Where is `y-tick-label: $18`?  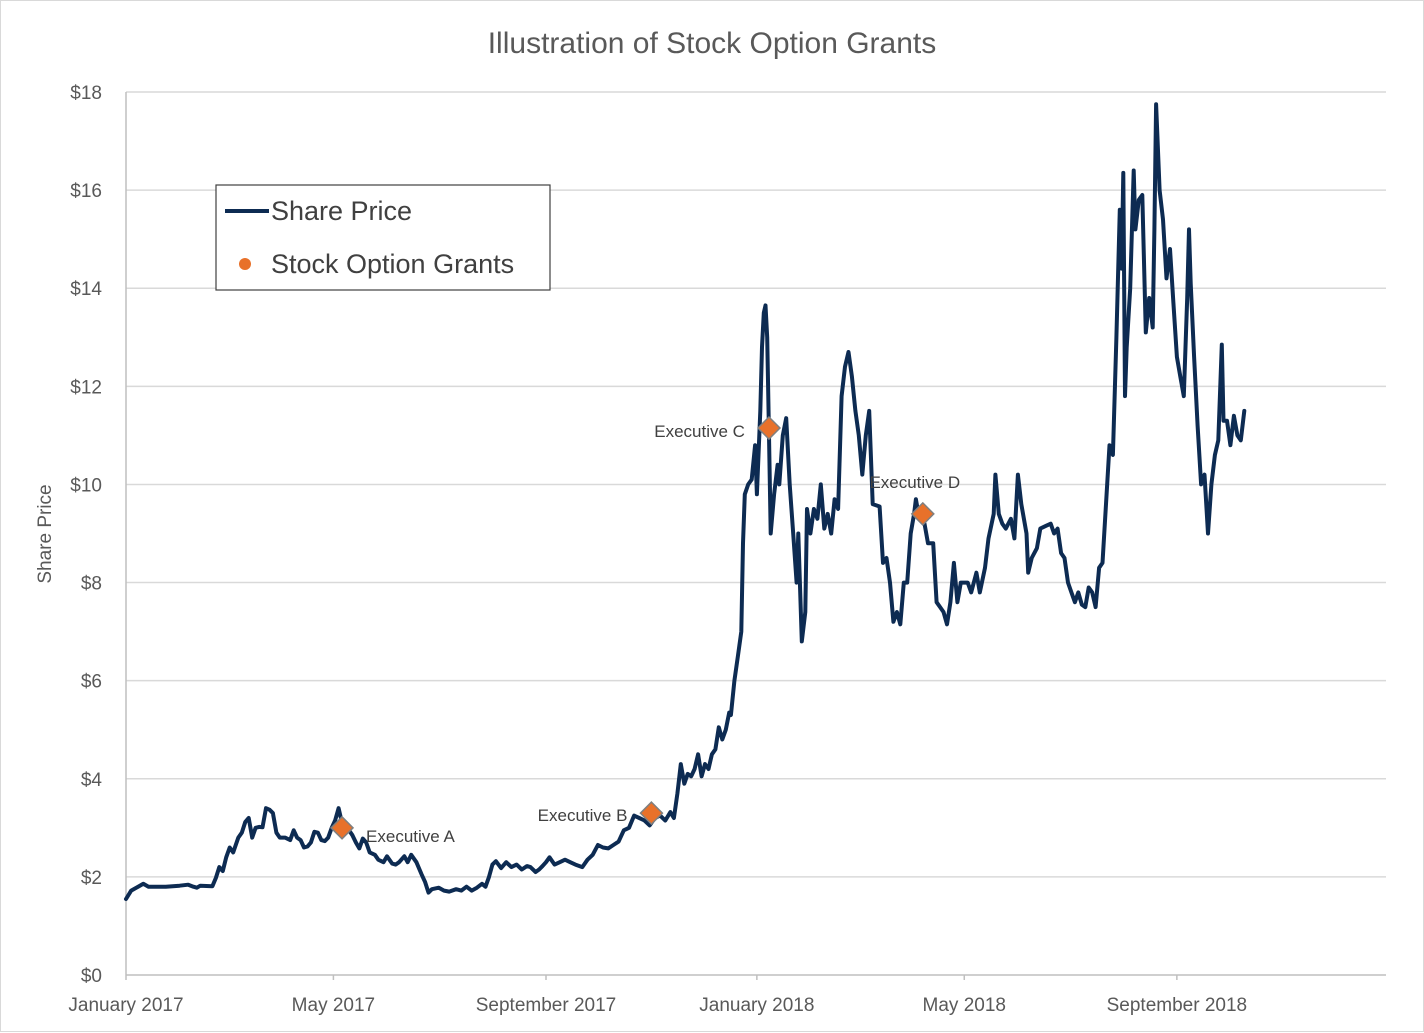 y-tick-label: $18 is located at coordinates (86, 93).